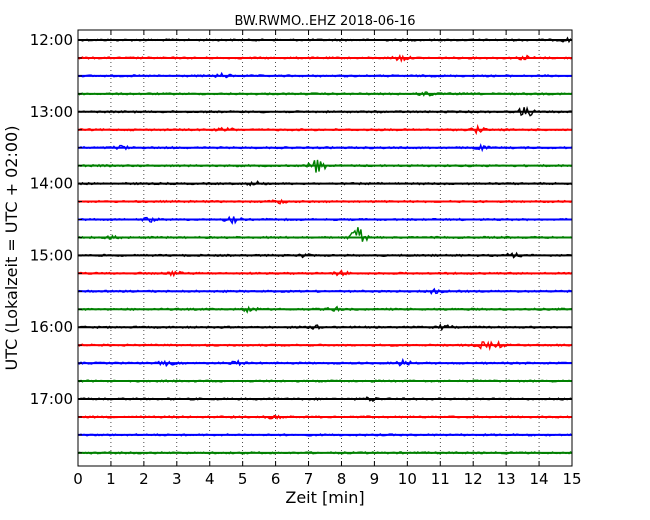 The width and height of the screenshot is (650, 520). I want to click on x-tick-label: 2, so click(144, 479).